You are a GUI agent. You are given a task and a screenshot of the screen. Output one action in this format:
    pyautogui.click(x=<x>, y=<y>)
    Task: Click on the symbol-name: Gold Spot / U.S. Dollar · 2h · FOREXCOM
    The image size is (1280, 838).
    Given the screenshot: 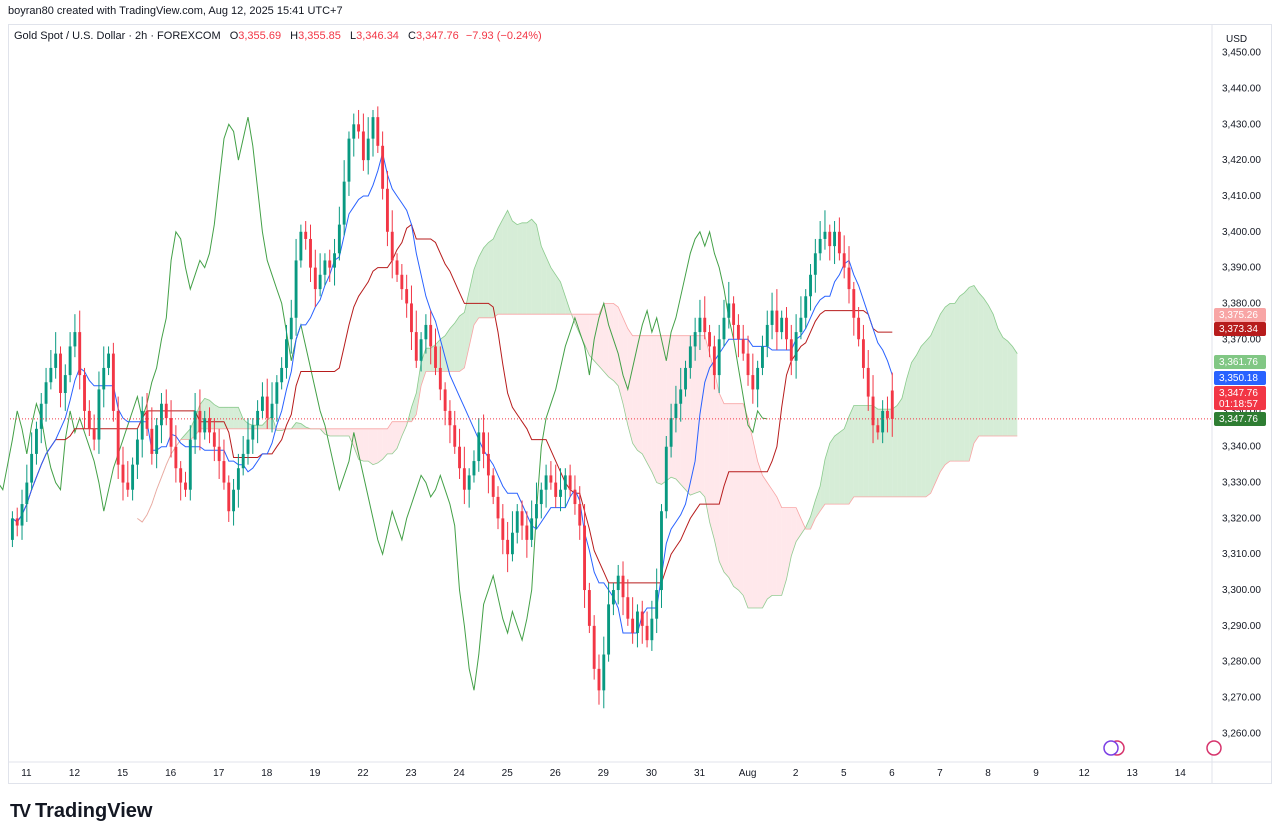 What is the action you would take?
    pyautogui.click(x=117, y=36)
    